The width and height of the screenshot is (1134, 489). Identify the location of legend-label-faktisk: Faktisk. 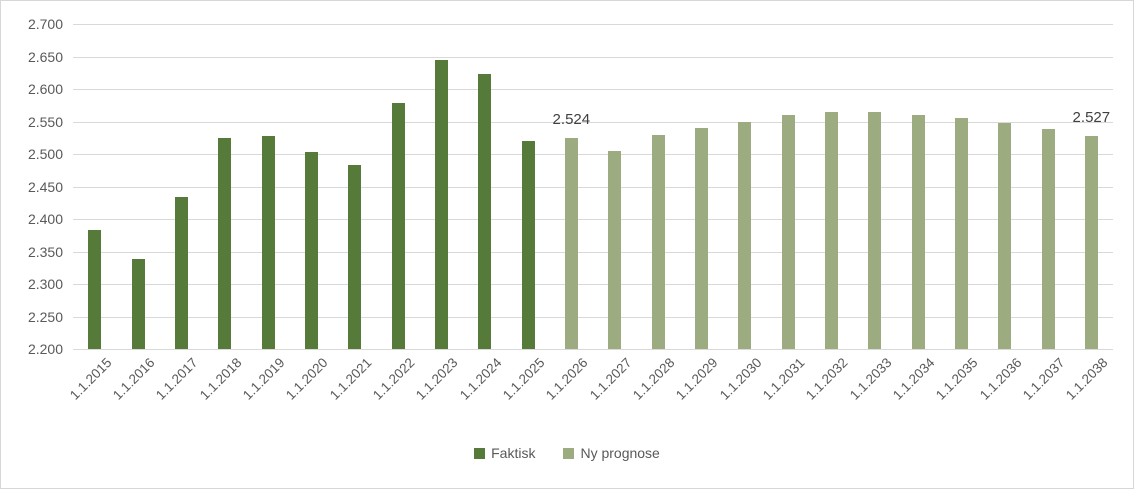
(513, 453).